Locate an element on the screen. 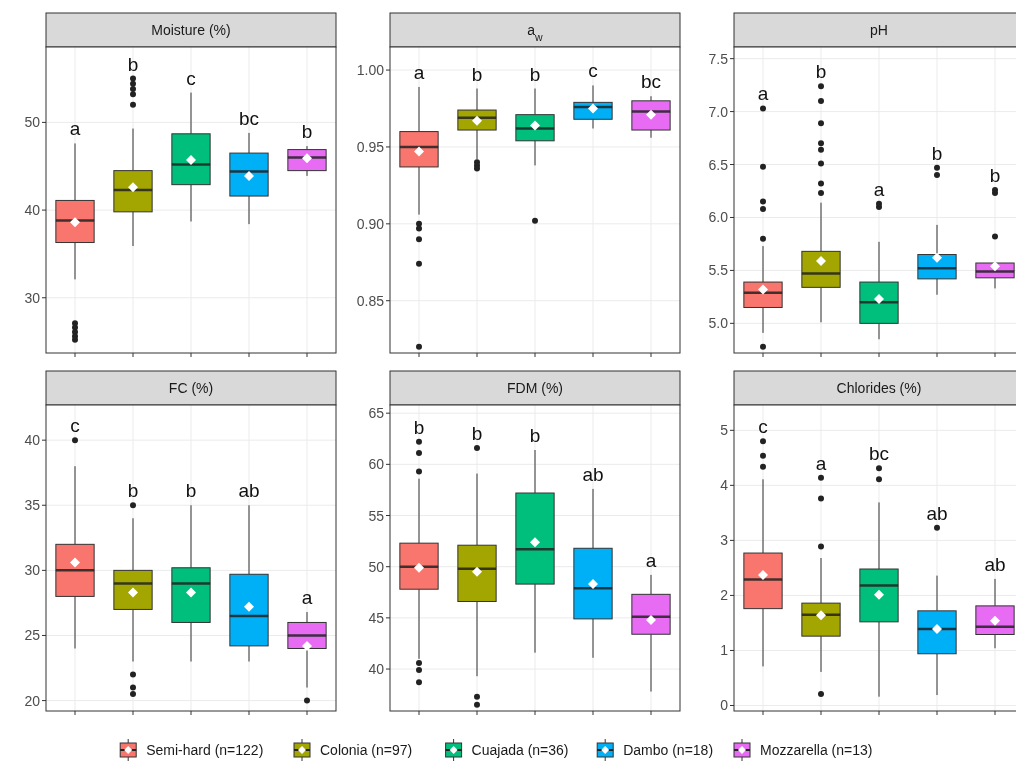 The image size is (1024, 779). y-tick-label: 0.85 is located at coordinates (370, 300).